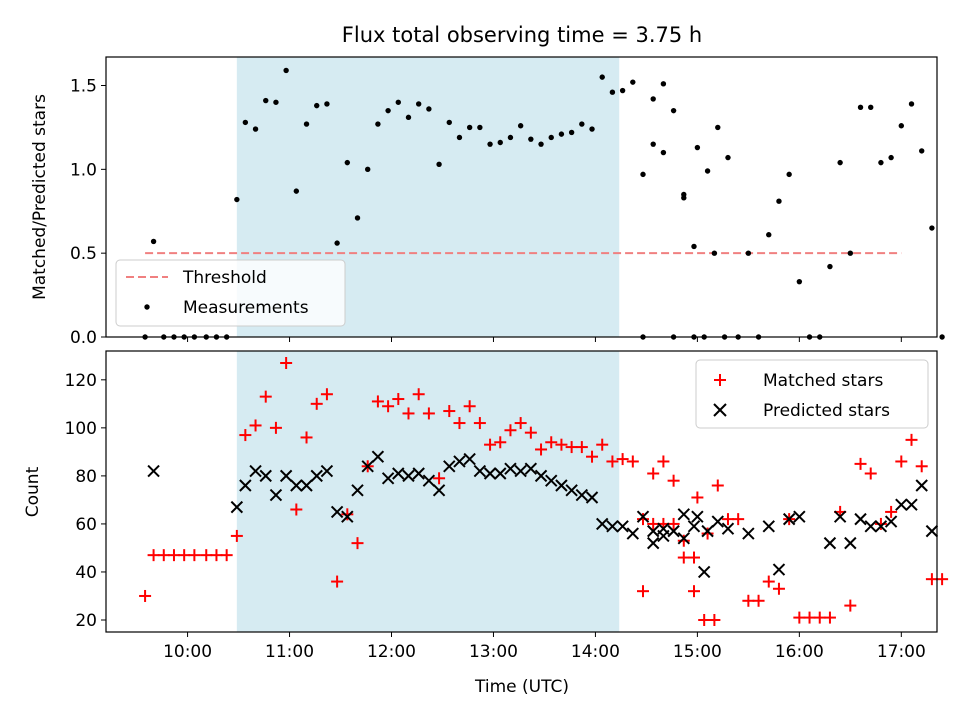  Describe the element at coordinates (230, 293) in the screenshot. I see `top-legend-box` at that location.